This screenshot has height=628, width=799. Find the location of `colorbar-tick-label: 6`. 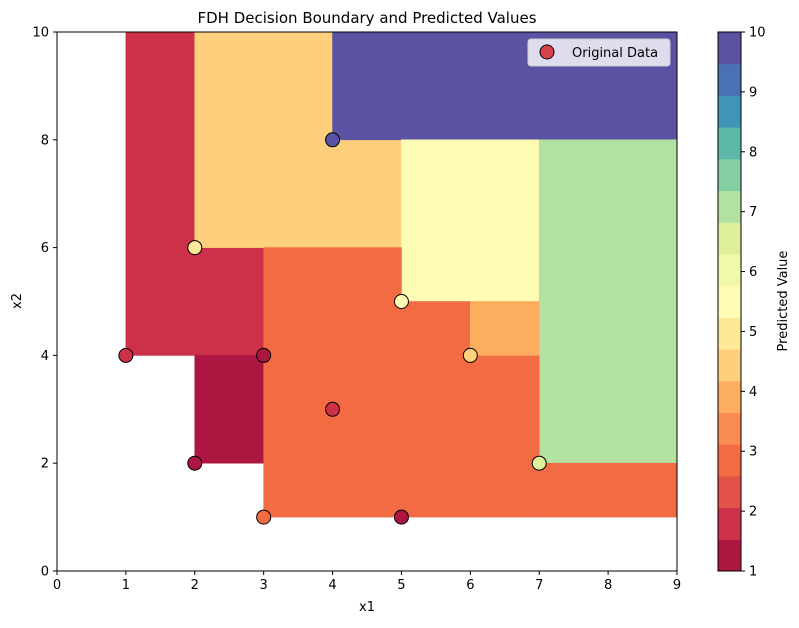

colorbar-tick-label: 6 is located at coordinates (753, 272).